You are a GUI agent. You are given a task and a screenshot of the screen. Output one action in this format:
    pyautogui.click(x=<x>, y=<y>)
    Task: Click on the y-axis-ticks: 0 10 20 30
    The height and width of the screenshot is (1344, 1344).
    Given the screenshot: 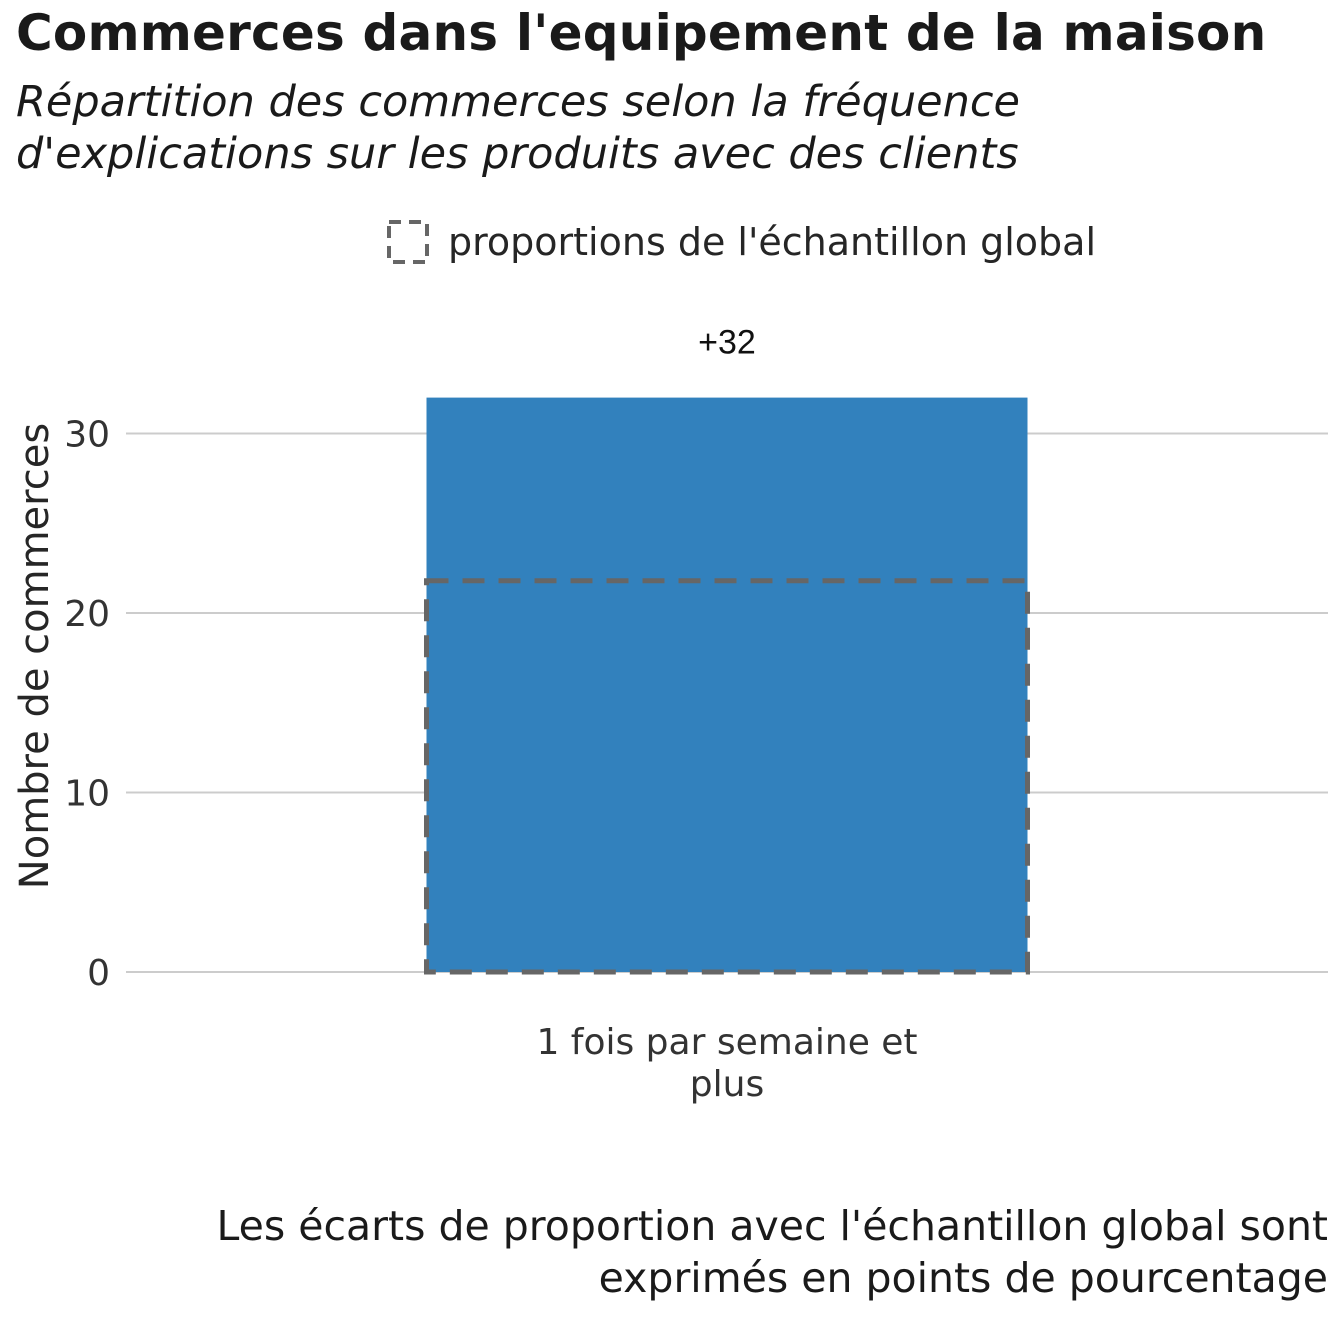 What is the action you would take?
    pyautogui.click(x=87, y=705)
    